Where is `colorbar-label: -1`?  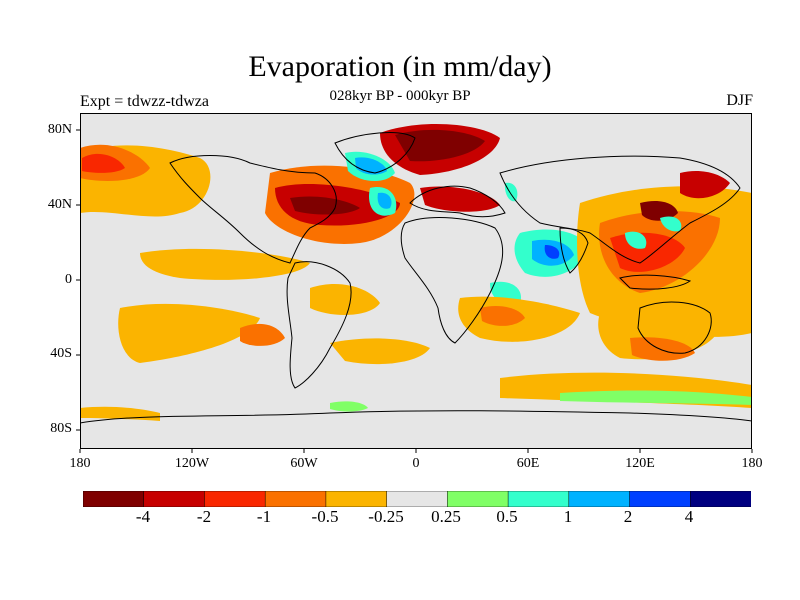 colorbar-label: -1 is located at coordinates (264, 516).